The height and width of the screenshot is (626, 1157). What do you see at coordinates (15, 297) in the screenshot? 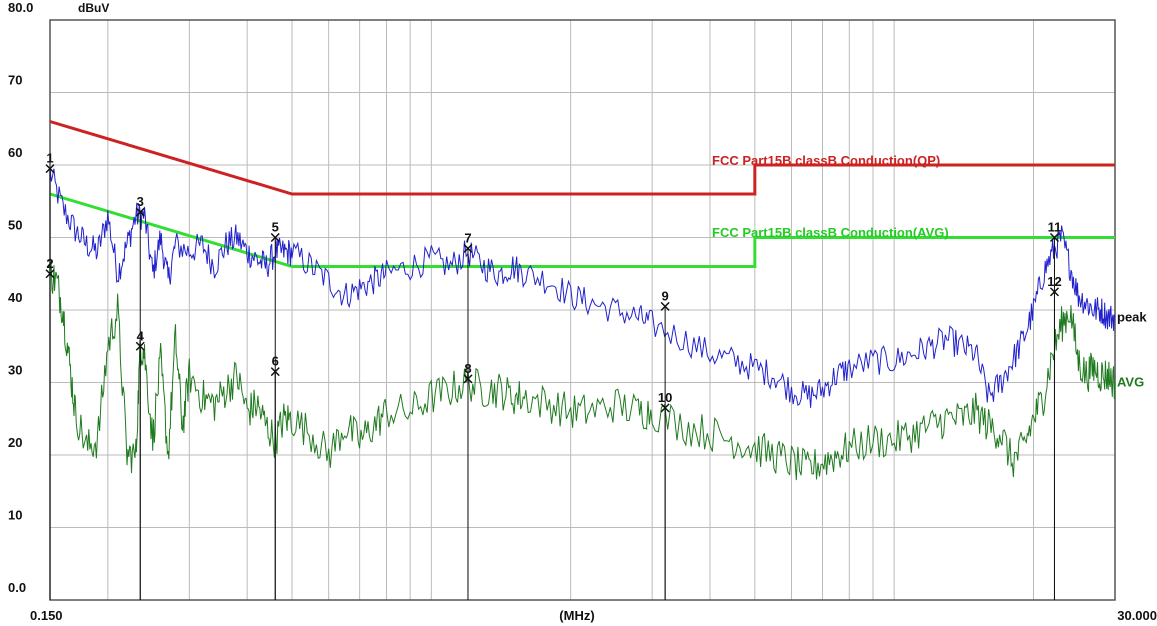
I see `y-tick-label: 40` at bounding box center [15, 297].